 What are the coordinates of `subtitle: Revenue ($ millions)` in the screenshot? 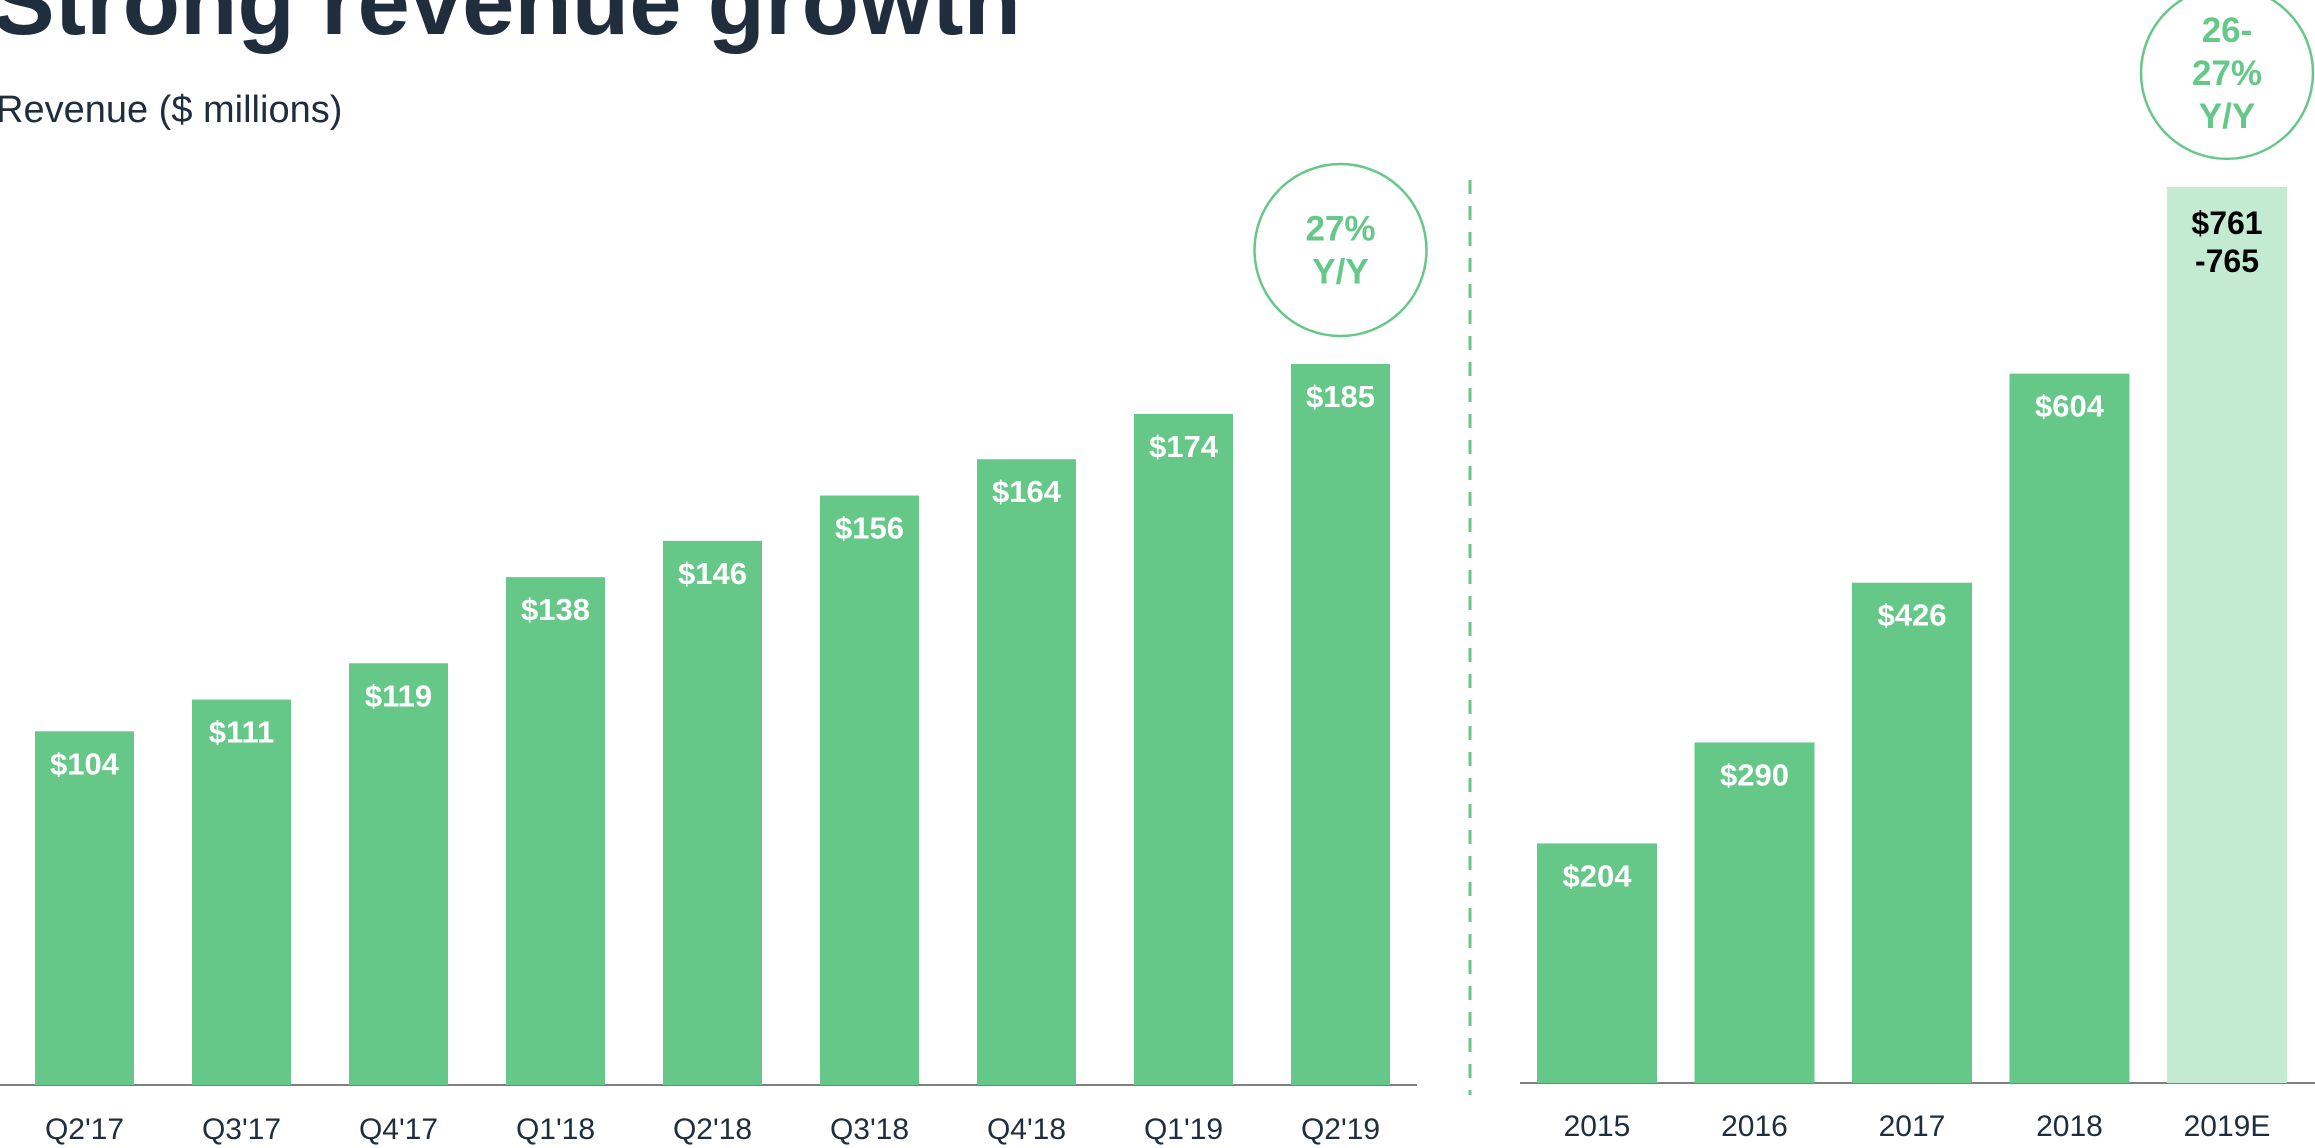 It's located at (171, 110).